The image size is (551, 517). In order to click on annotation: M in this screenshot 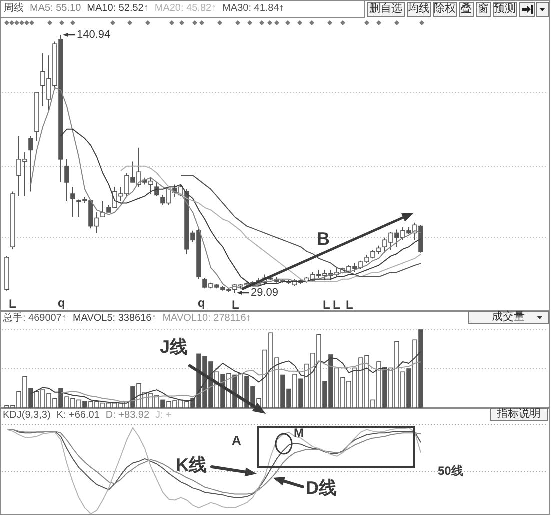, I will do `click(299, 433)`.